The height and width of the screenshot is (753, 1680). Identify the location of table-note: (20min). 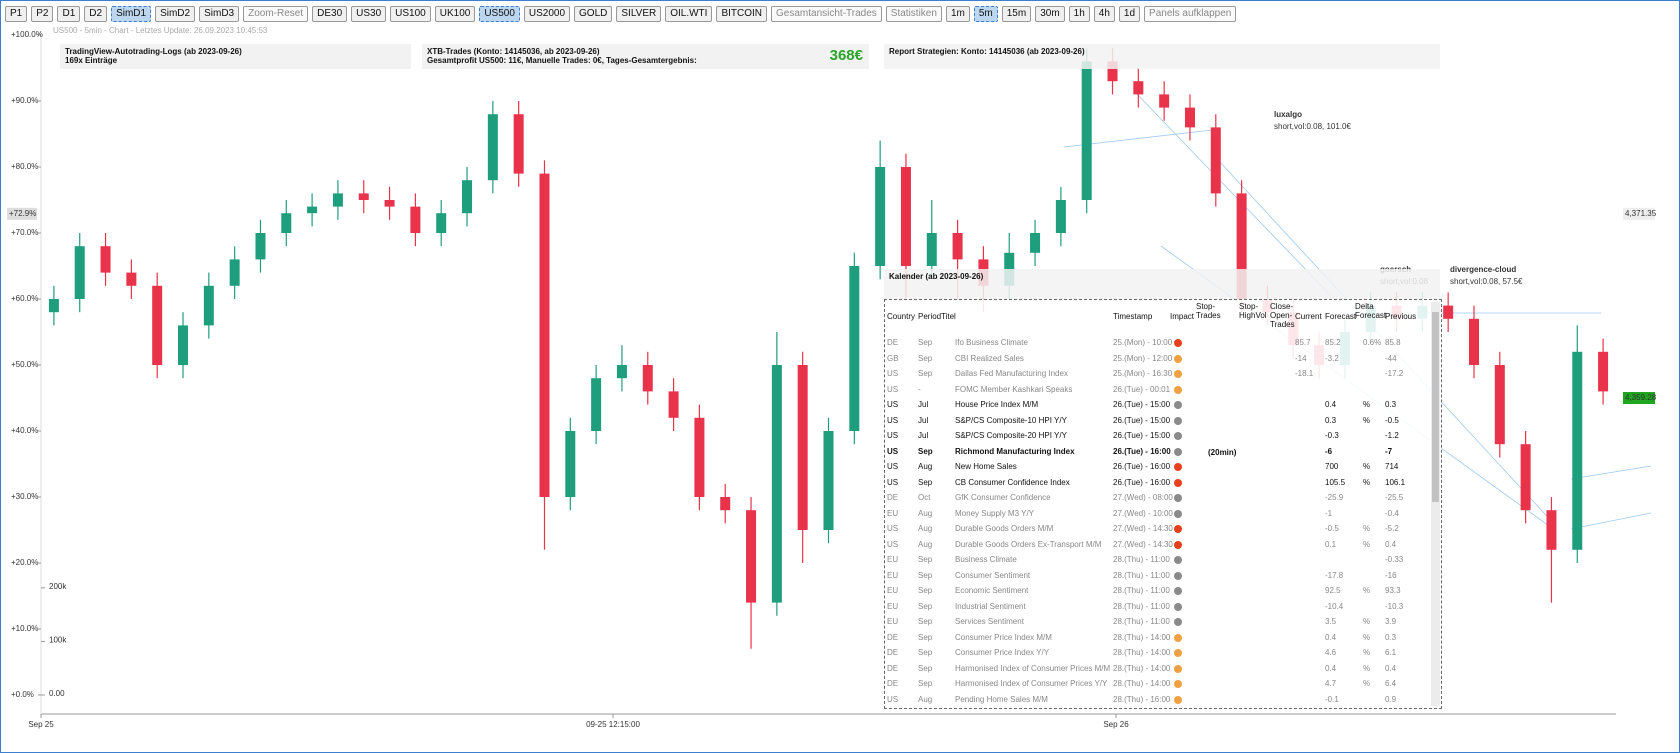
(1222, 452).